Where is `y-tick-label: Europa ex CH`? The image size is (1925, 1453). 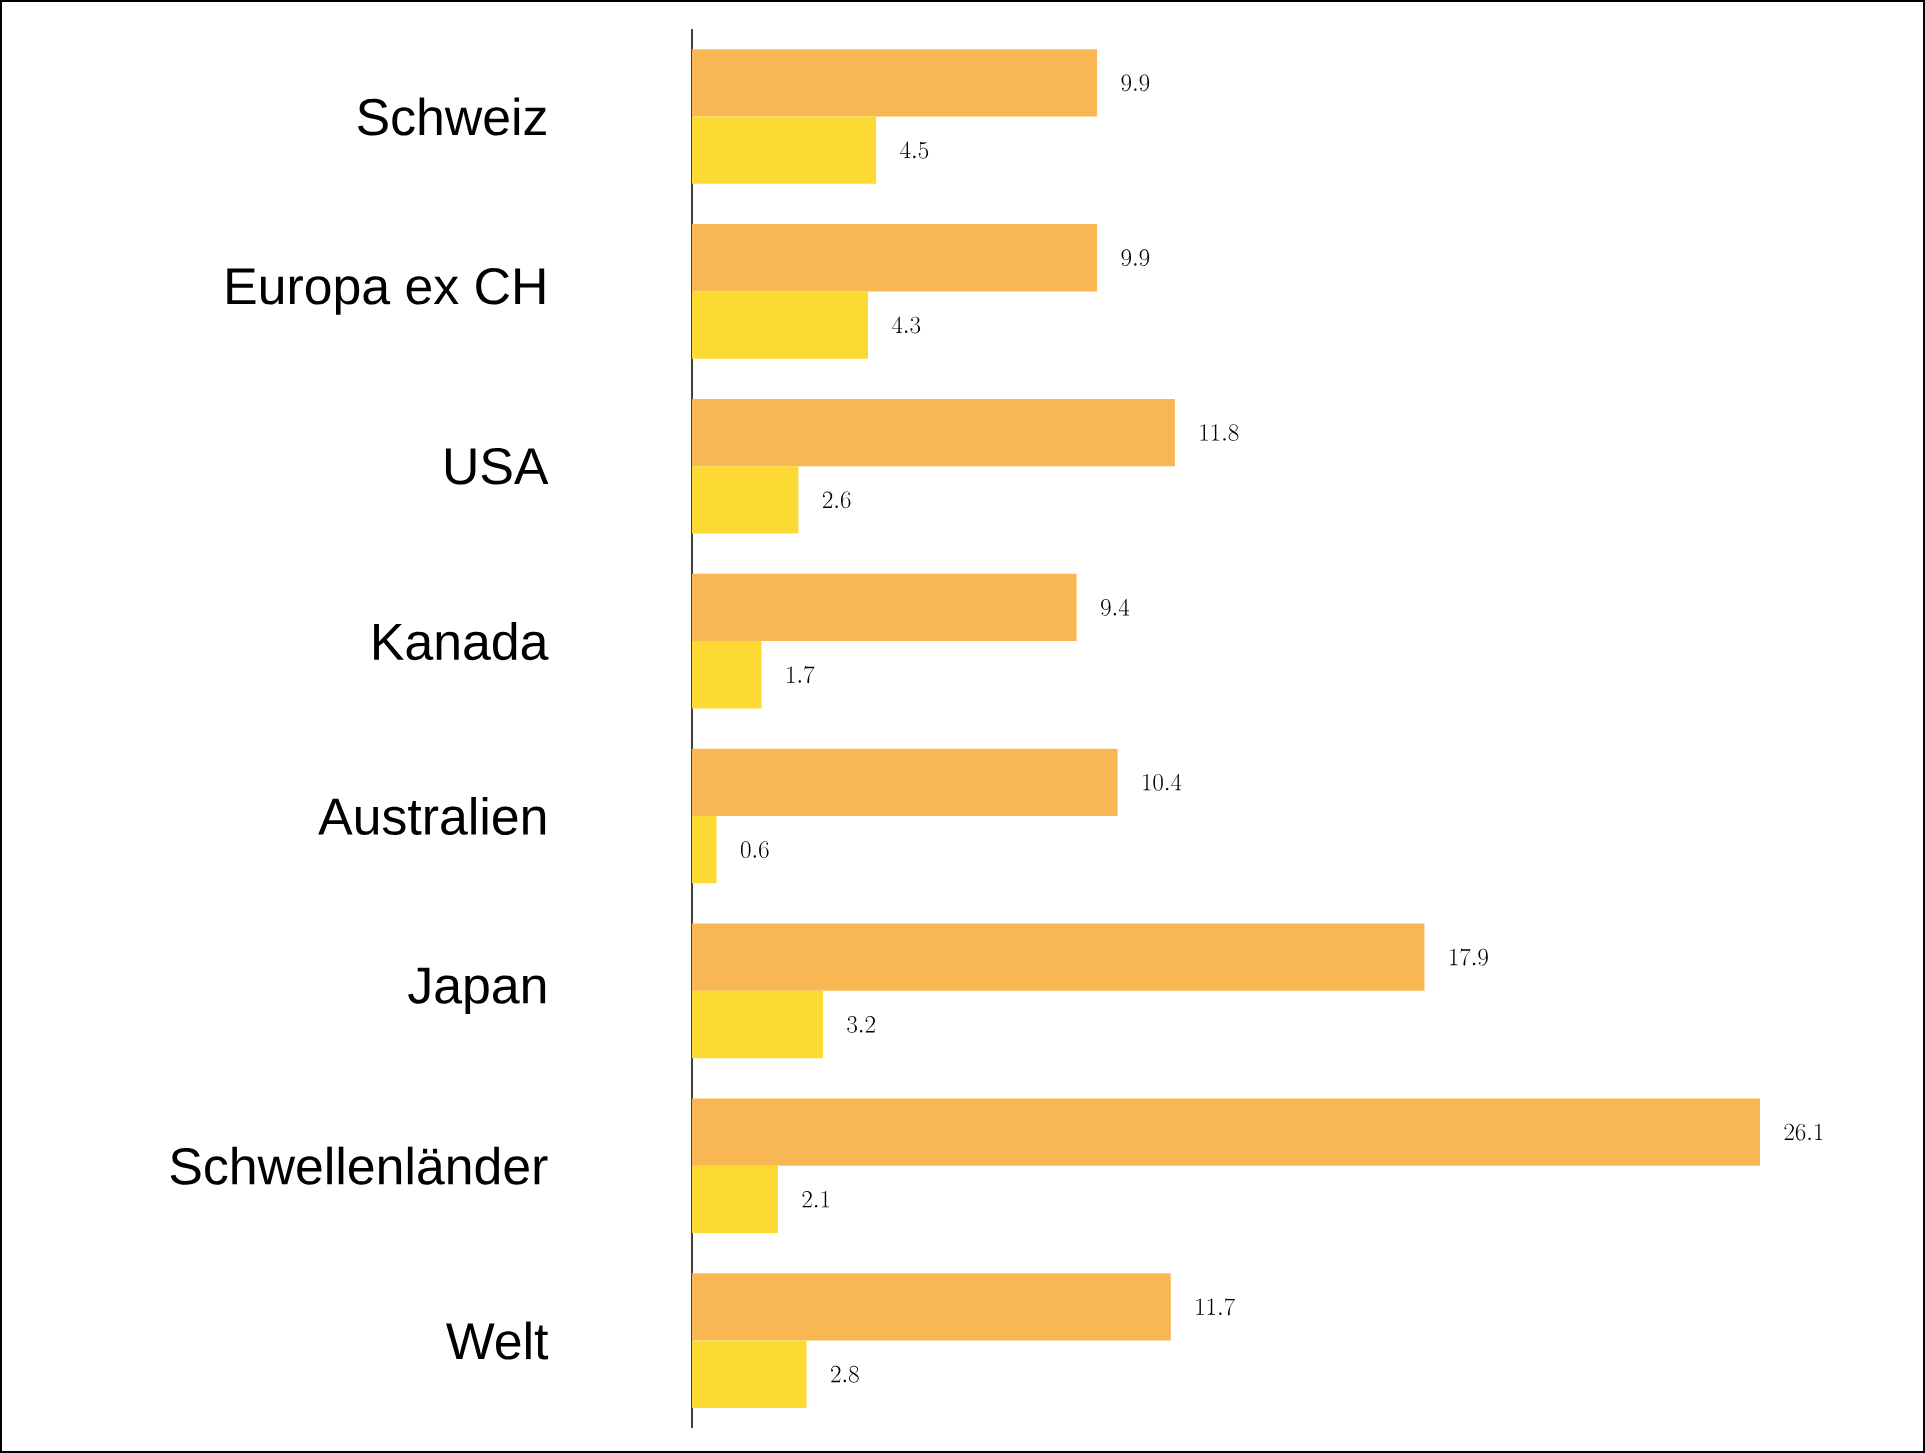
y-tick-label: Europa ex CH is located at coordinates (386, 291).